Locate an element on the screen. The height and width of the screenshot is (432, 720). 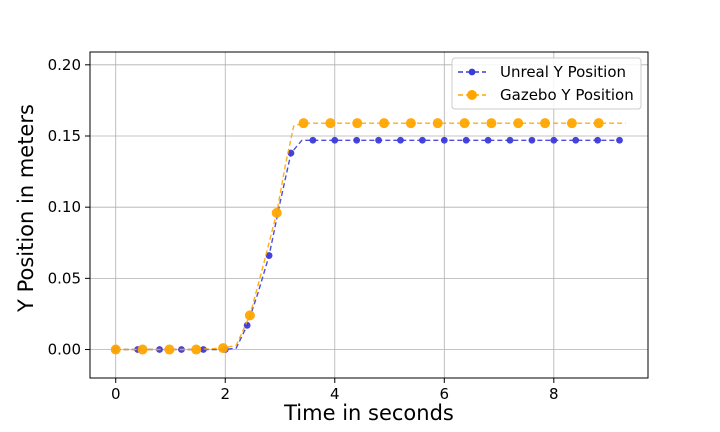
legend-label: Gazebo Y Position is located at coordinates (567, 95).